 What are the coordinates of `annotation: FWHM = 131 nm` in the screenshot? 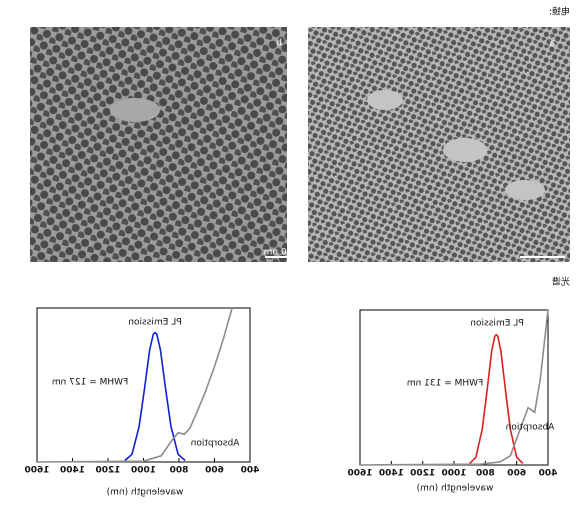 It's located at (445, 384).